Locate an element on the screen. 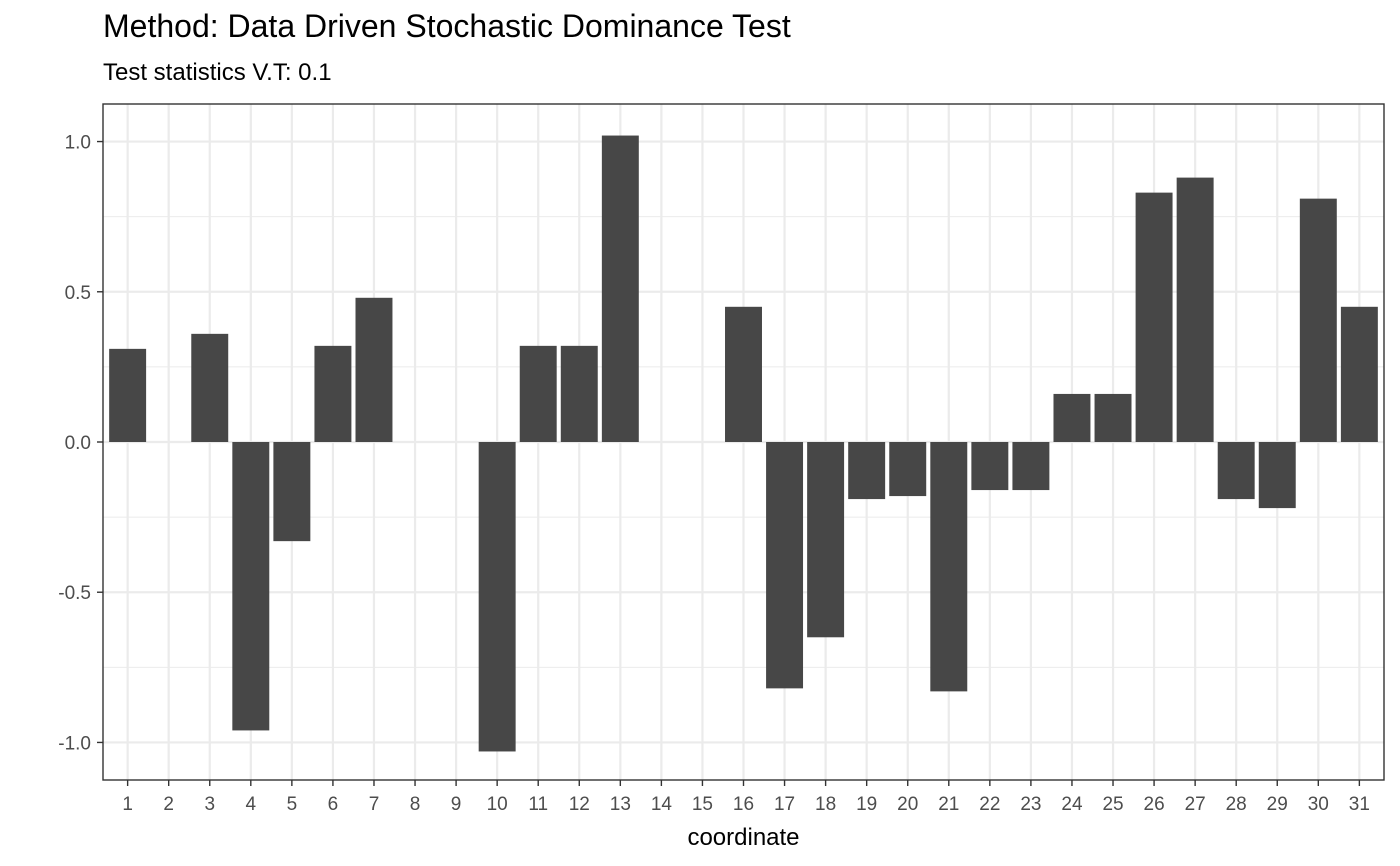 The image size is (1400, 866). x-tick-label: 13 is located at coordinates (620, 804).